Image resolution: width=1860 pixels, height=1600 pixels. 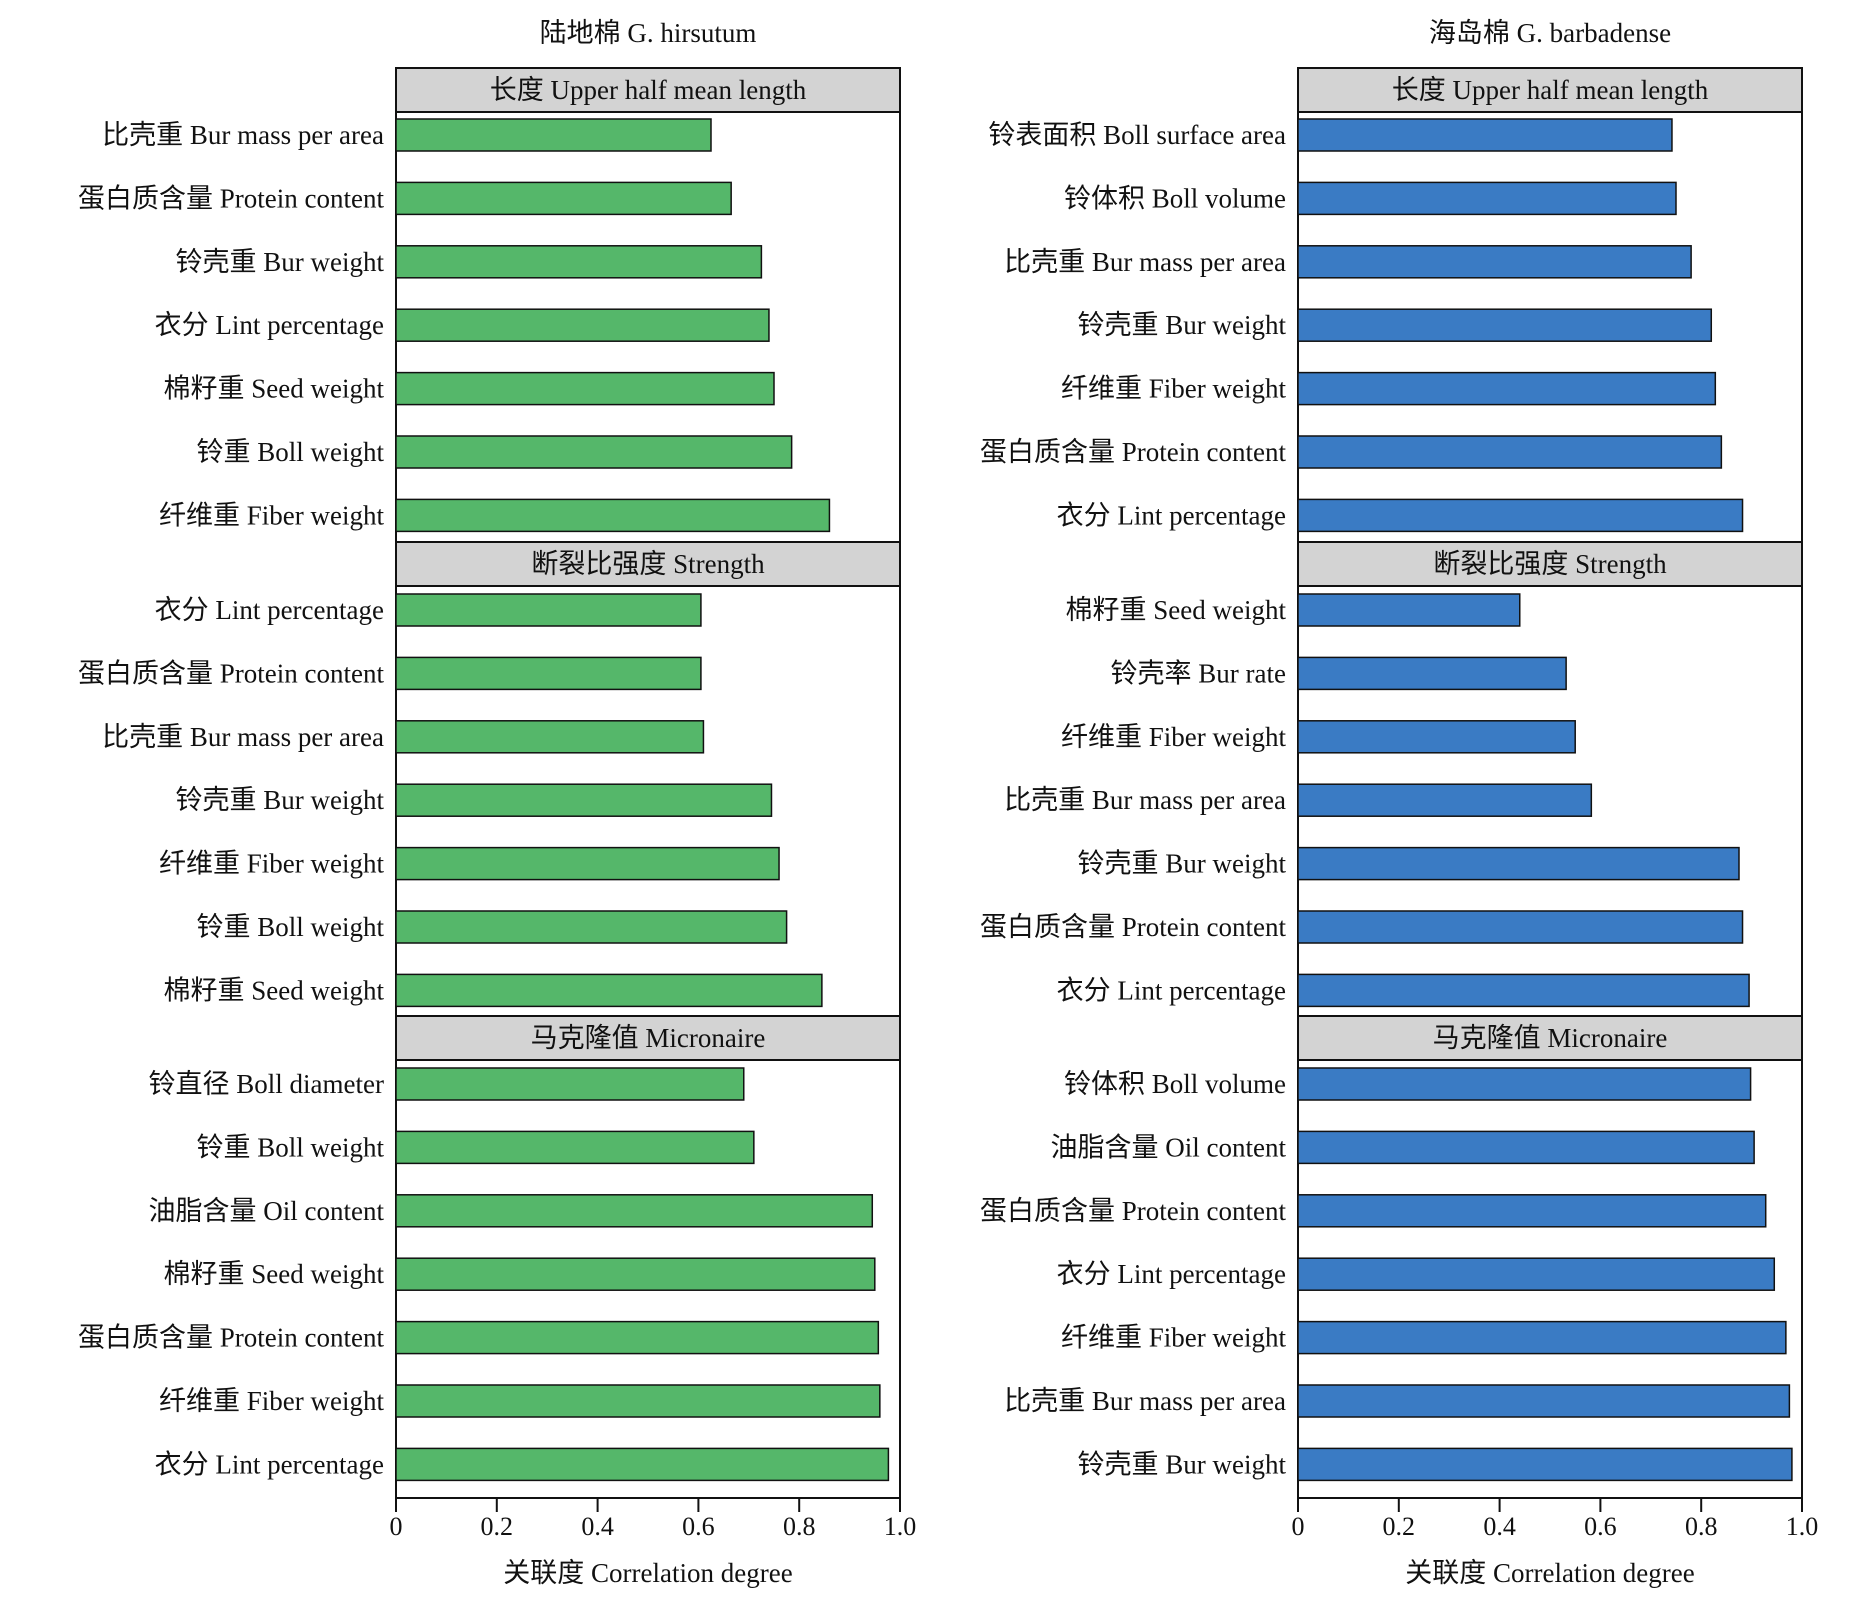 I want to click on panel-title: 长度 Upper half mean length, so click(x=1550, y=90).